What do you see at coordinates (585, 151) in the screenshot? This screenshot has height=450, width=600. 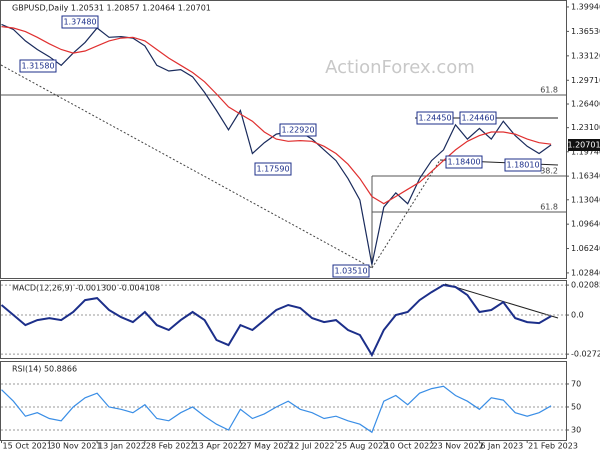 I see `y-tick-label: 1.19740` at bounding box center [585, 151].